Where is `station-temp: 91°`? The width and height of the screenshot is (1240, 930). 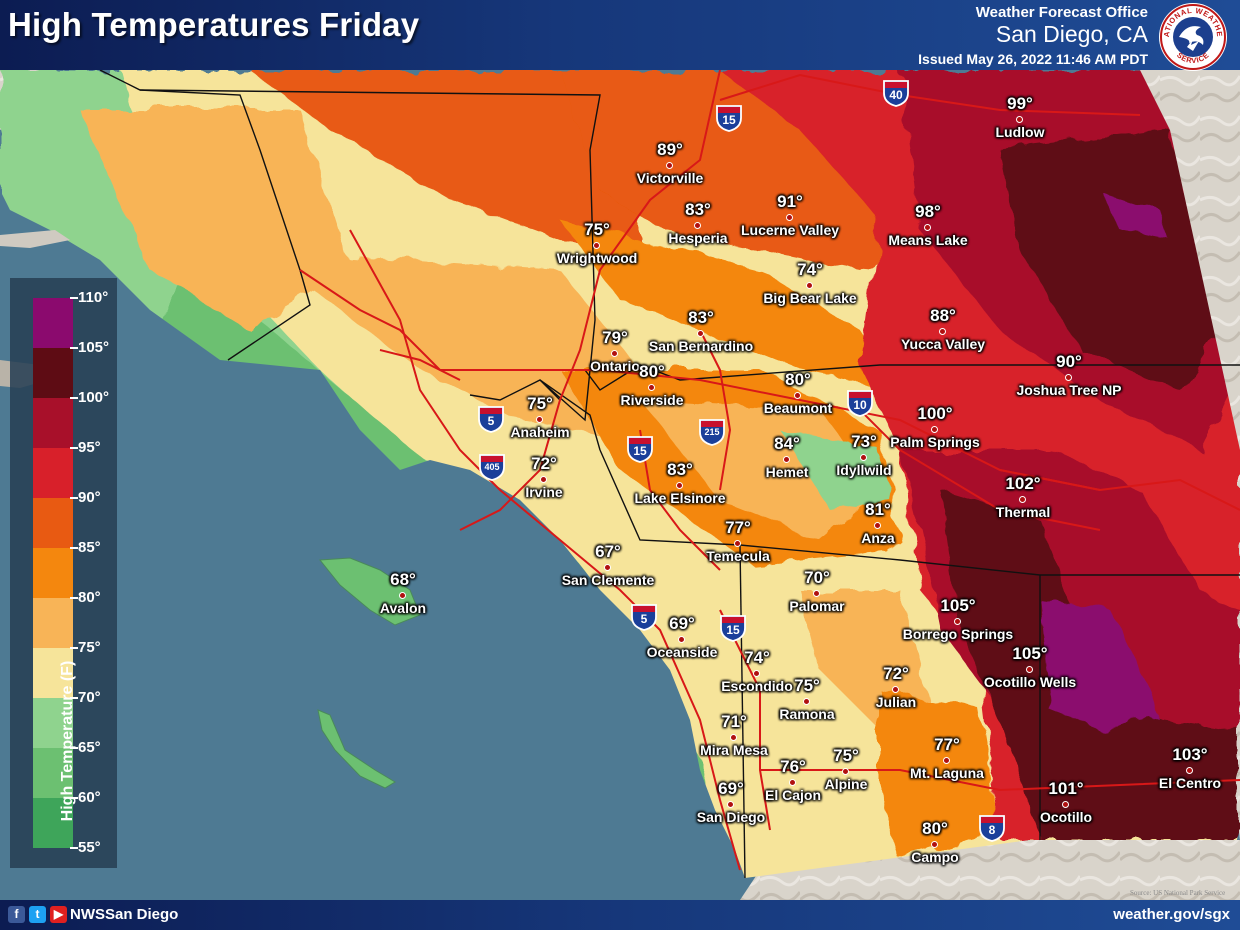 station-temp: 91° is located at coordinates (790, 201).